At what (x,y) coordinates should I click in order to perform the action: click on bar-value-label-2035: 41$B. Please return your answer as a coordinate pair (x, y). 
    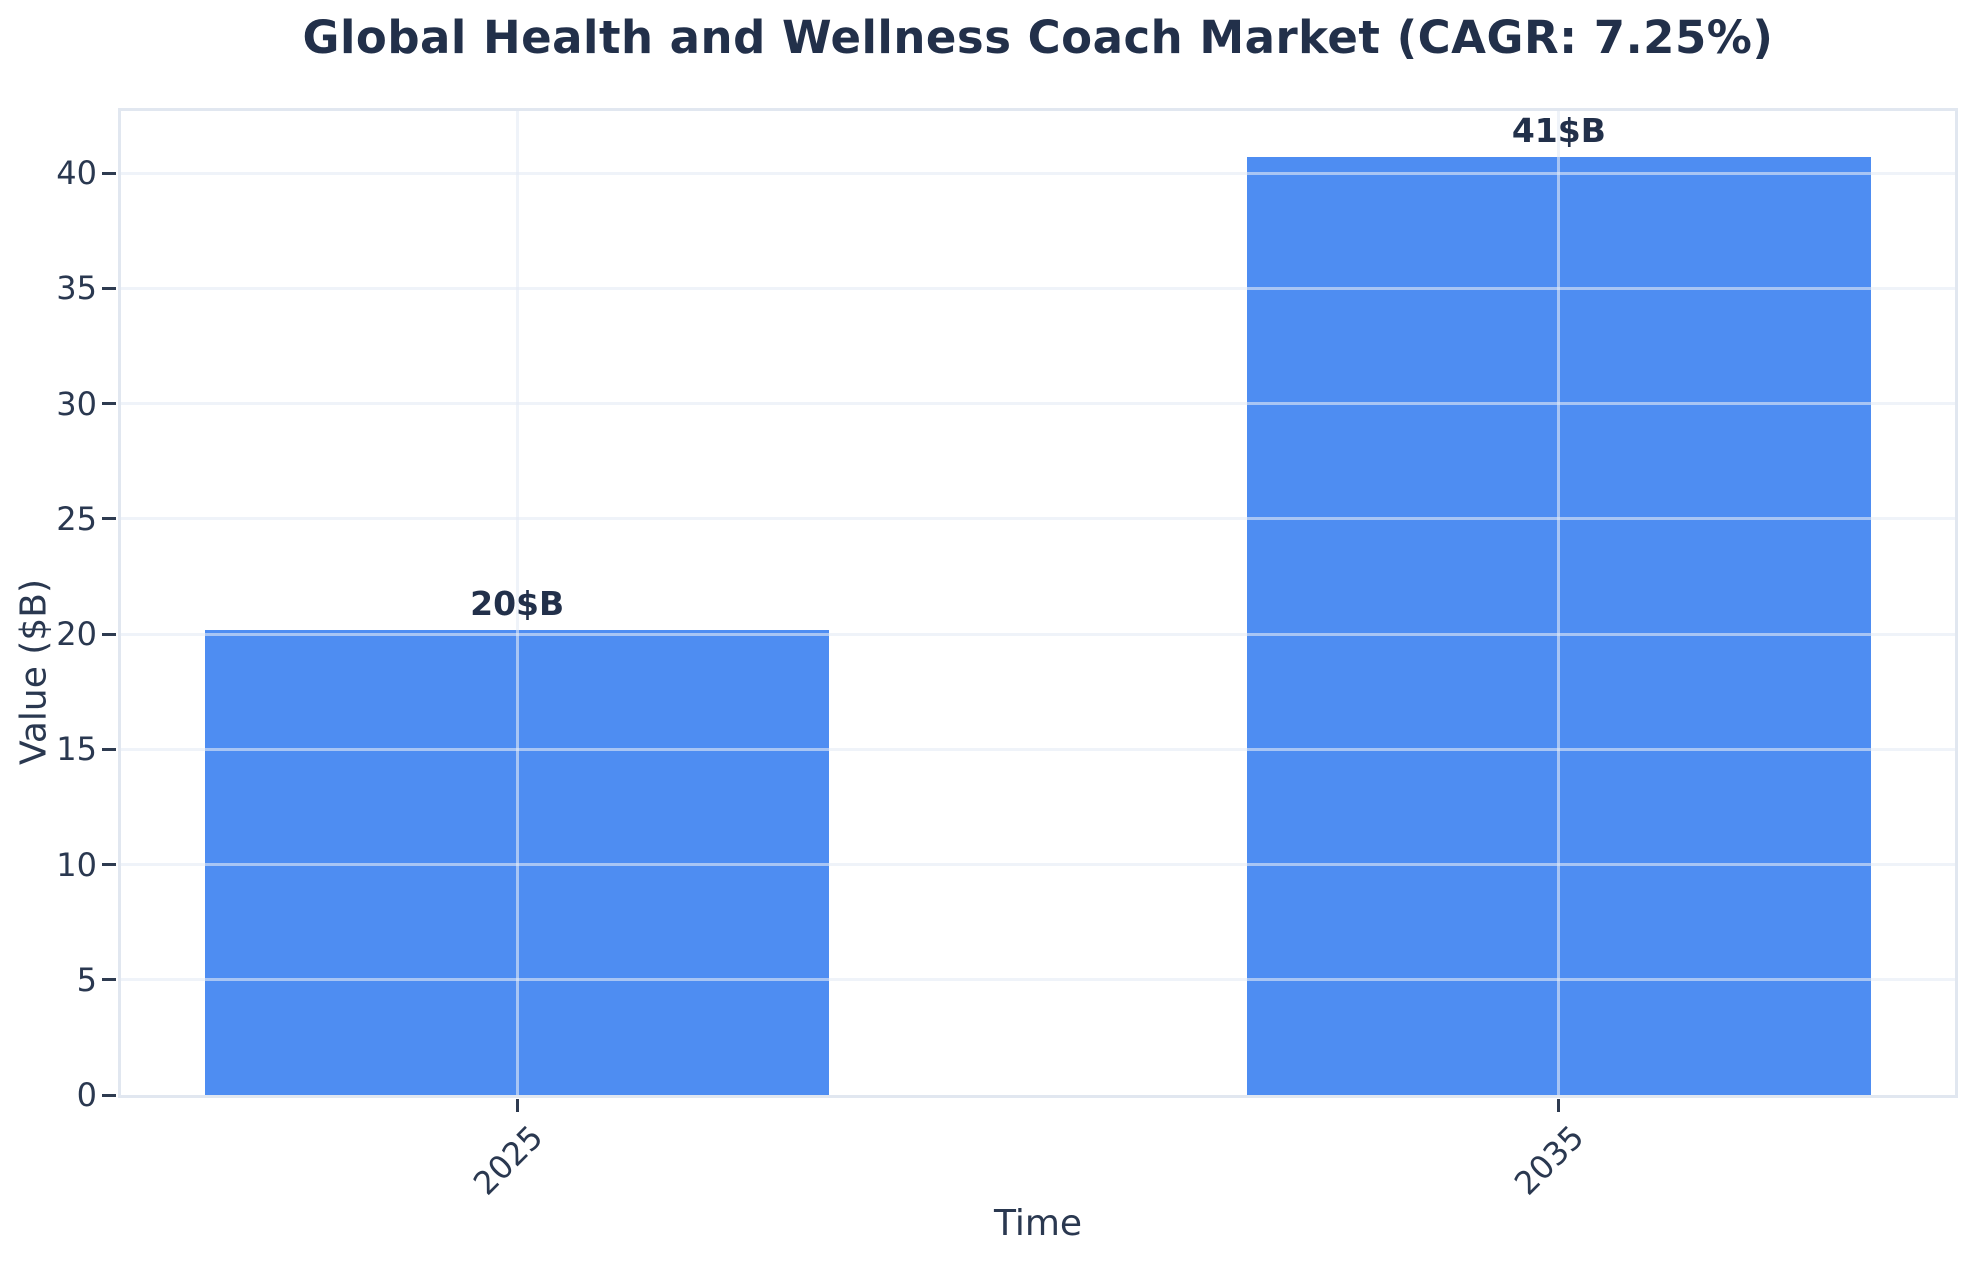
    Looking at the image, I should click on (1558, 131).